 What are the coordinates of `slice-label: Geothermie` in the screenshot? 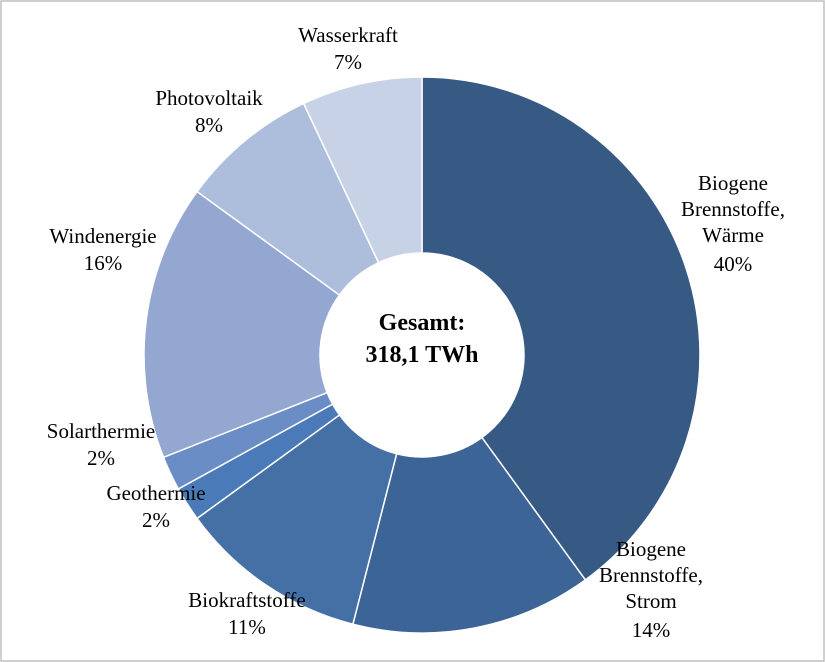 It's located at (155, 493).